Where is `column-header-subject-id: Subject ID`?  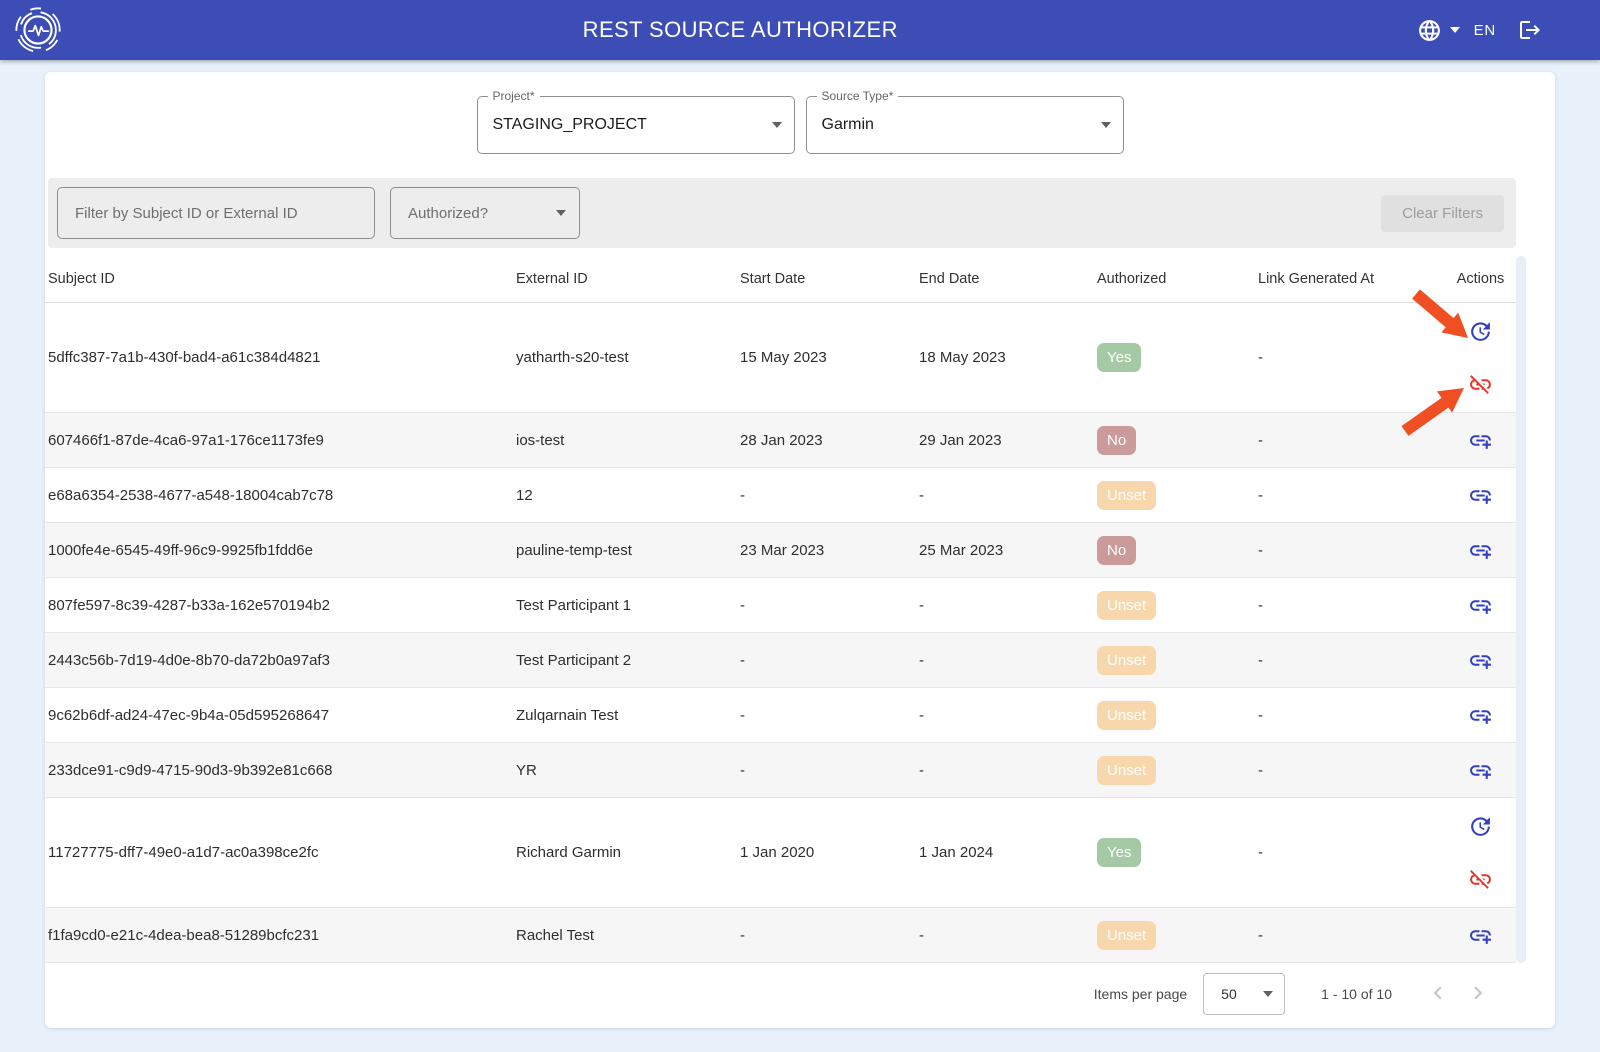 column-header-subject-id: Subject ID is located at coordinates (81, 279).